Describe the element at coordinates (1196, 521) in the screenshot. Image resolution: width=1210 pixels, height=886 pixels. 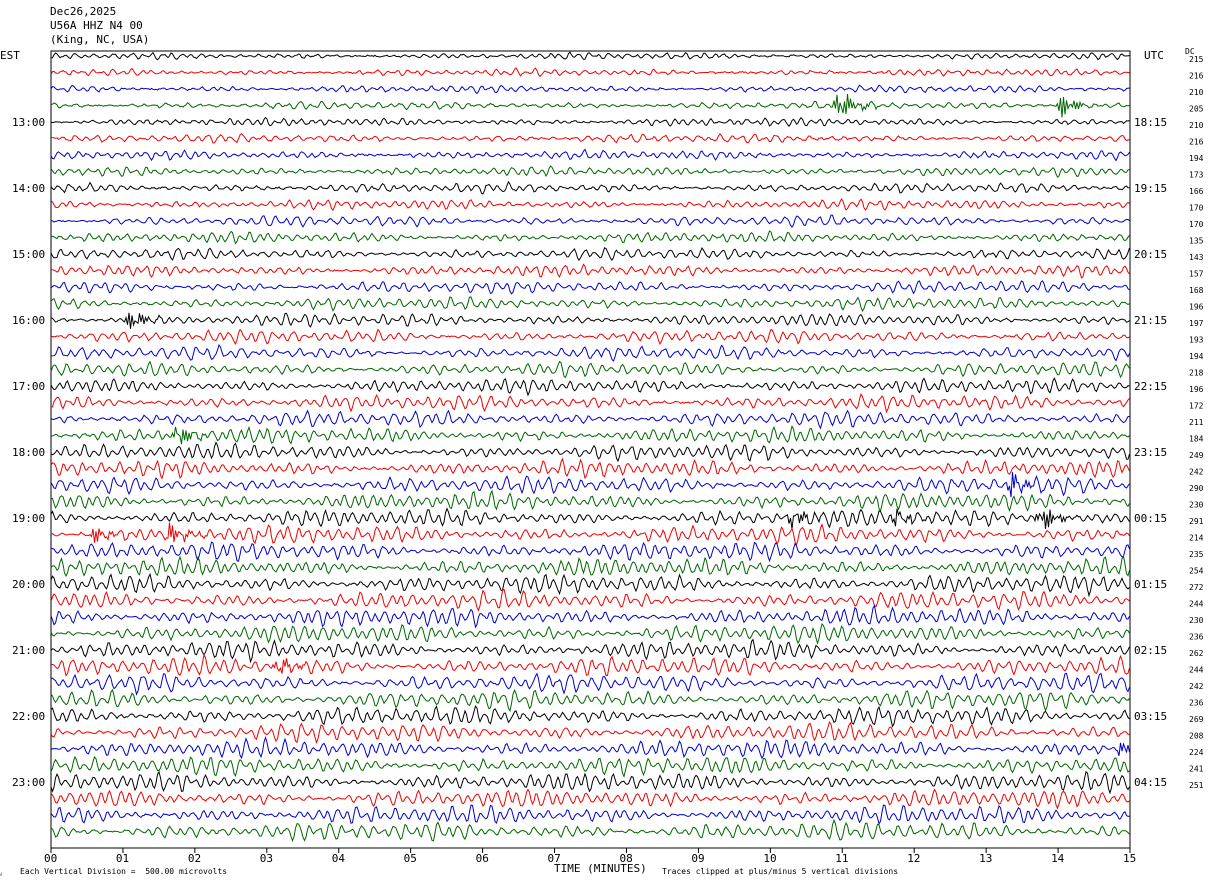
I see `dc-offset-value: 291` at that location.